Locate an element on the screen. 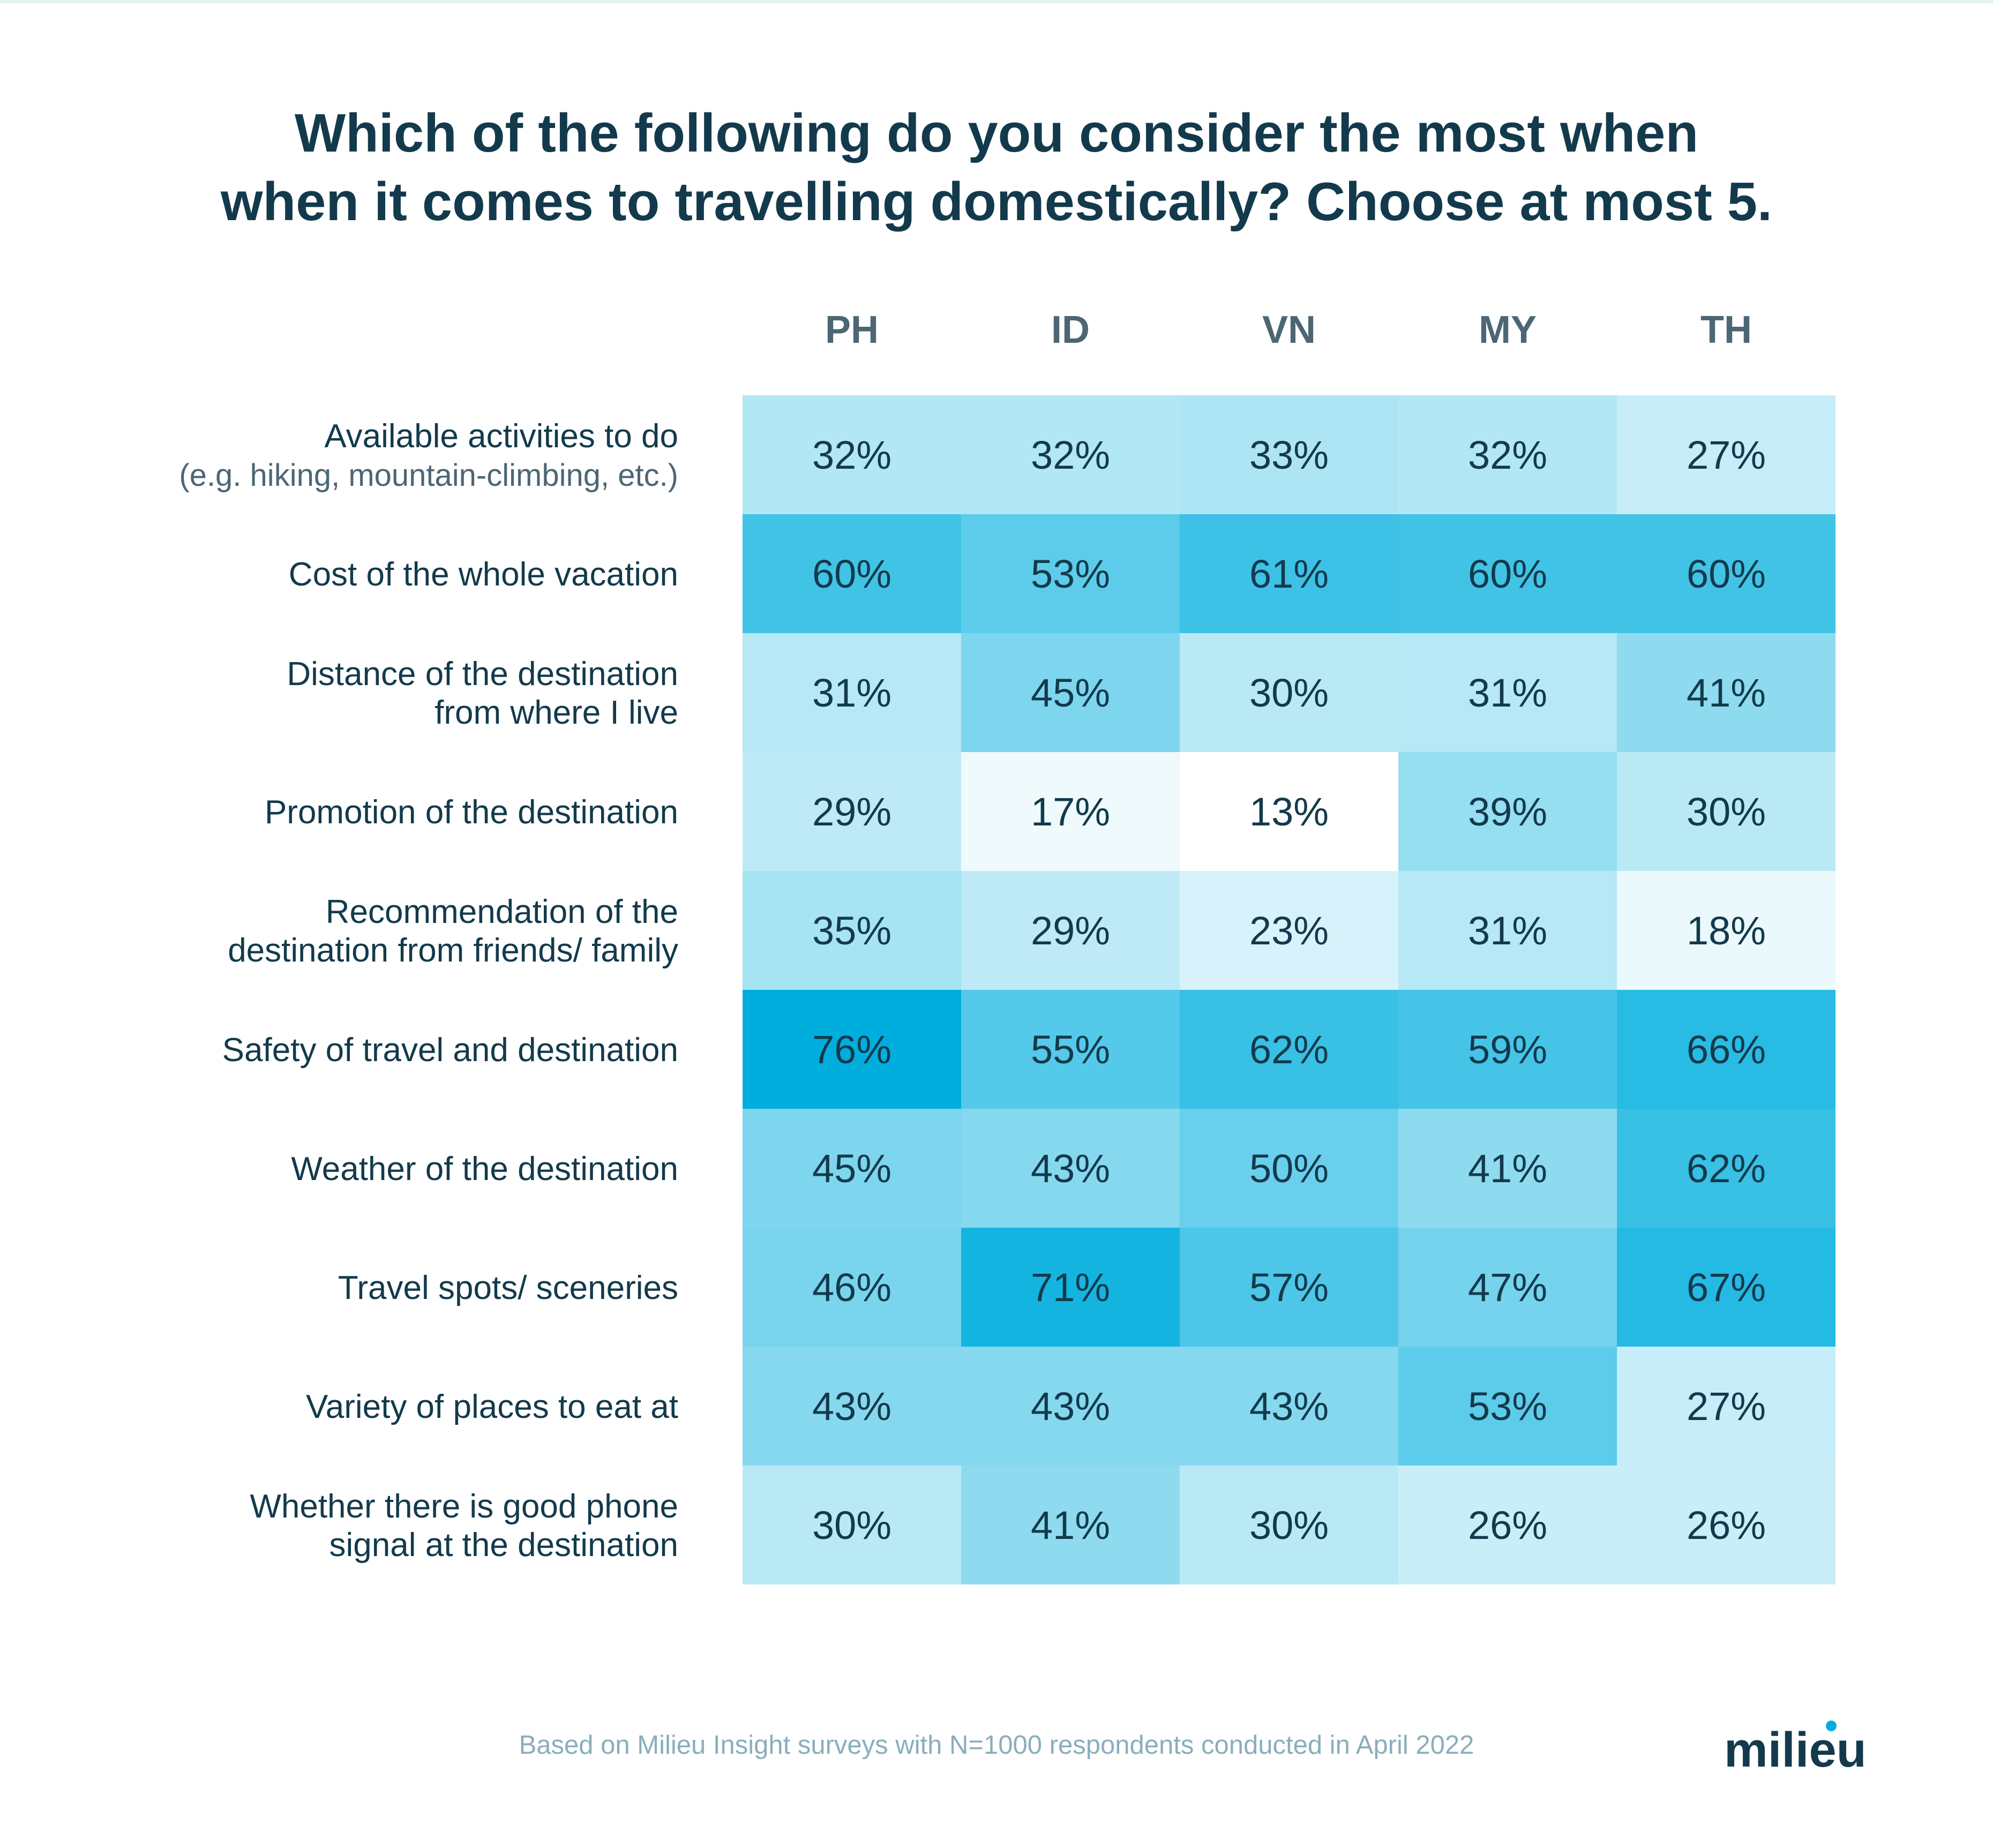  cell-value: 76% is located at coordinates (851, 1049).